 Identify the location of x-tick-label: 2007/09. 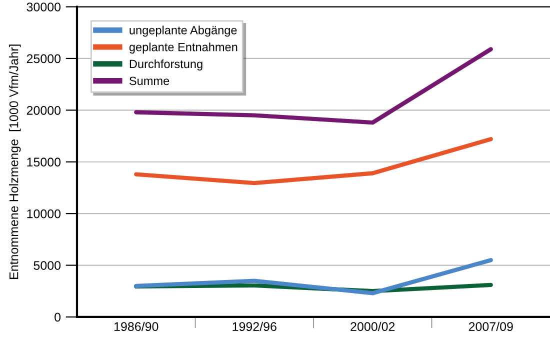
(490, 327).